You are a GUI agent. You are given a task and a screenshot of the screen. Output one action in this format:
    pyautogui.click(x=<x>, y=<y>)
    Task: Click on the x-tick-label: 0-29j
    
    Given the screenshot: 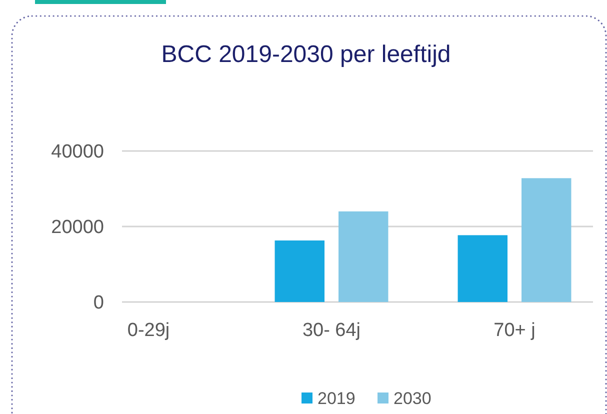 What is the action you would take?
    pyautogui.click(x=148, y=330)
    